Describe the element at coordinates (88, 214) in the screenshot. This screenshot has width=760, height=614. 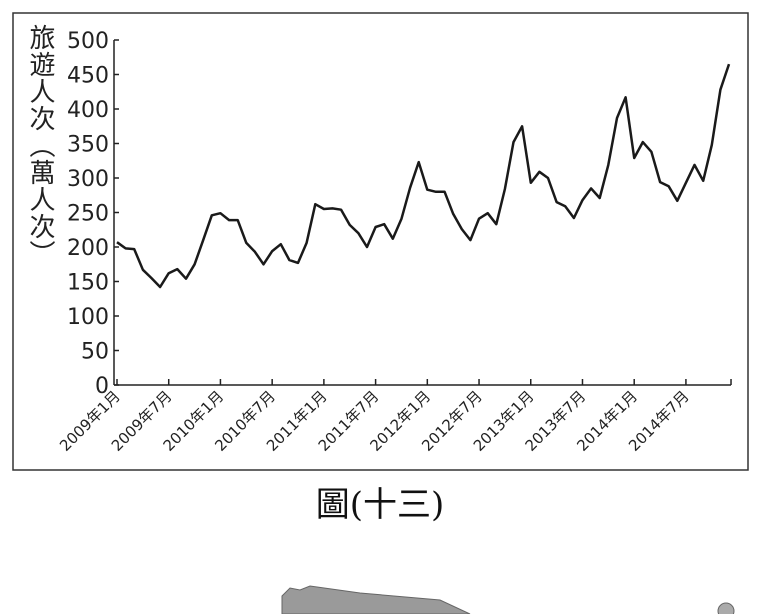
I see `y-tick-label: 250` at that location.